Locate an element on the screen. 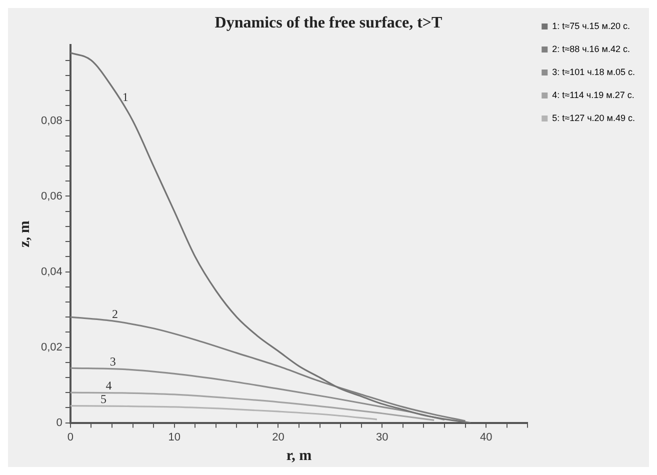 Image resolution: width=657 pixels, height=475 pixels. annotation: 4 is located at coordinates (109, 385).